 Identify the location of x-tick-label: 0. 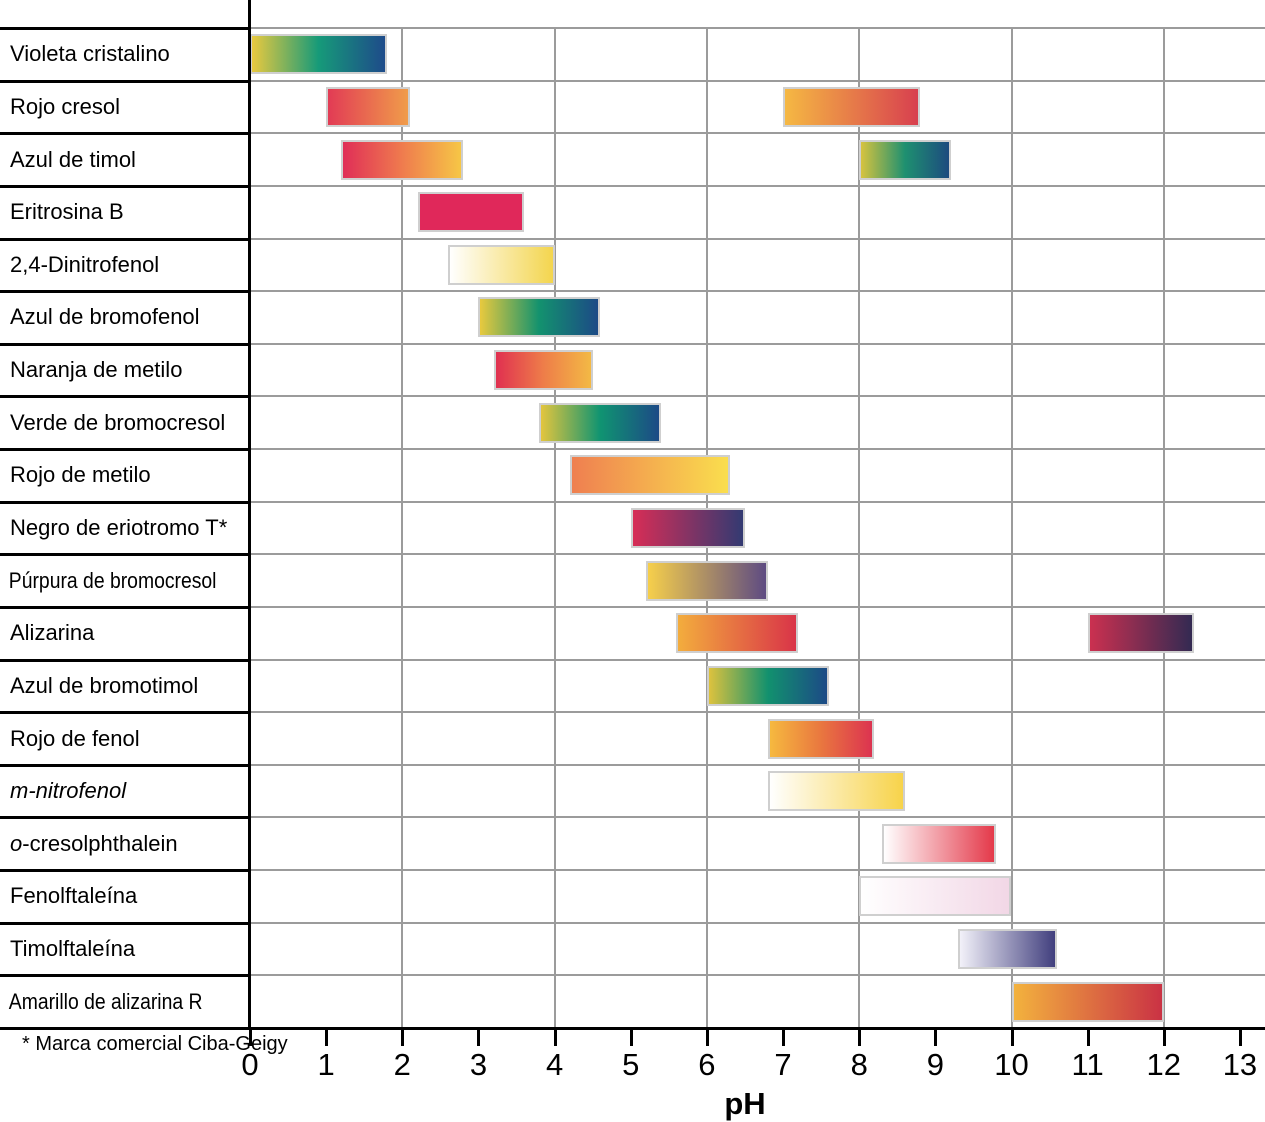
(250, 1064).